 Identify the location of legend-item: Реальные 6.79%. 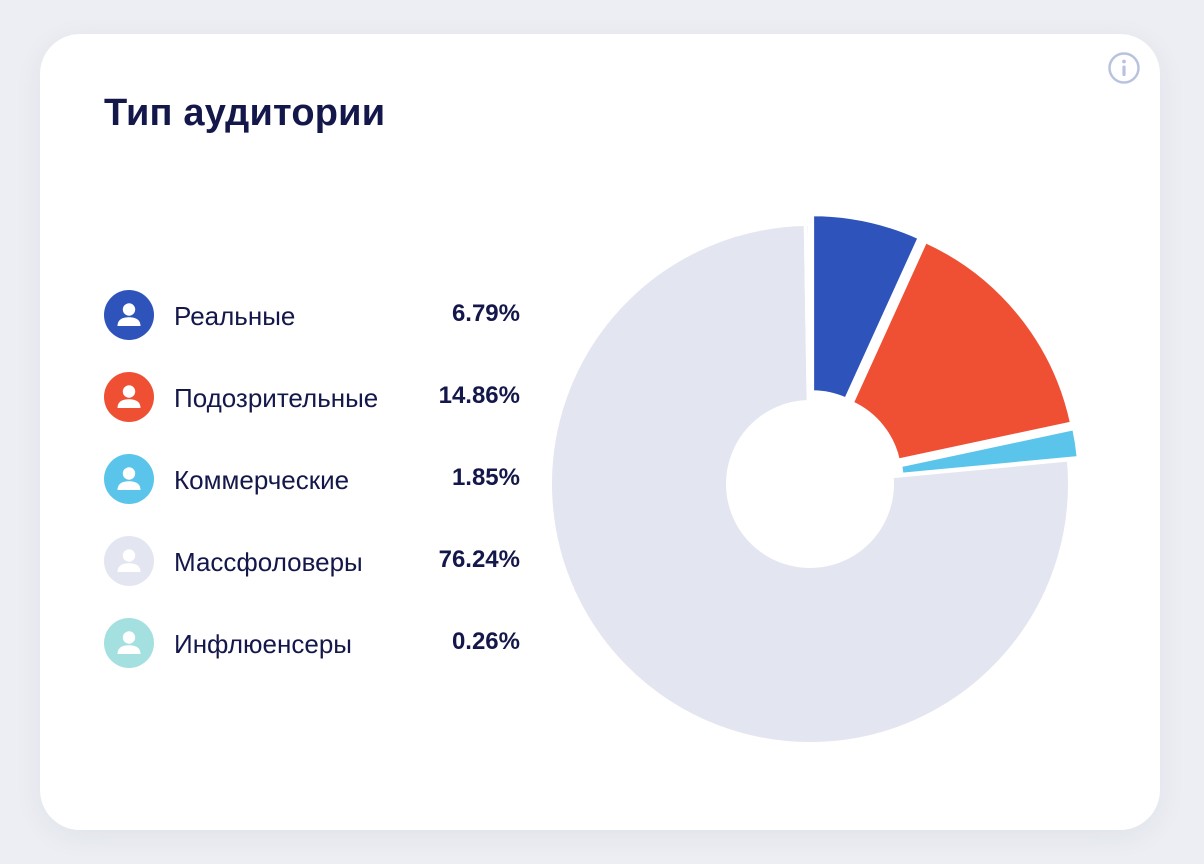
(312, 331).